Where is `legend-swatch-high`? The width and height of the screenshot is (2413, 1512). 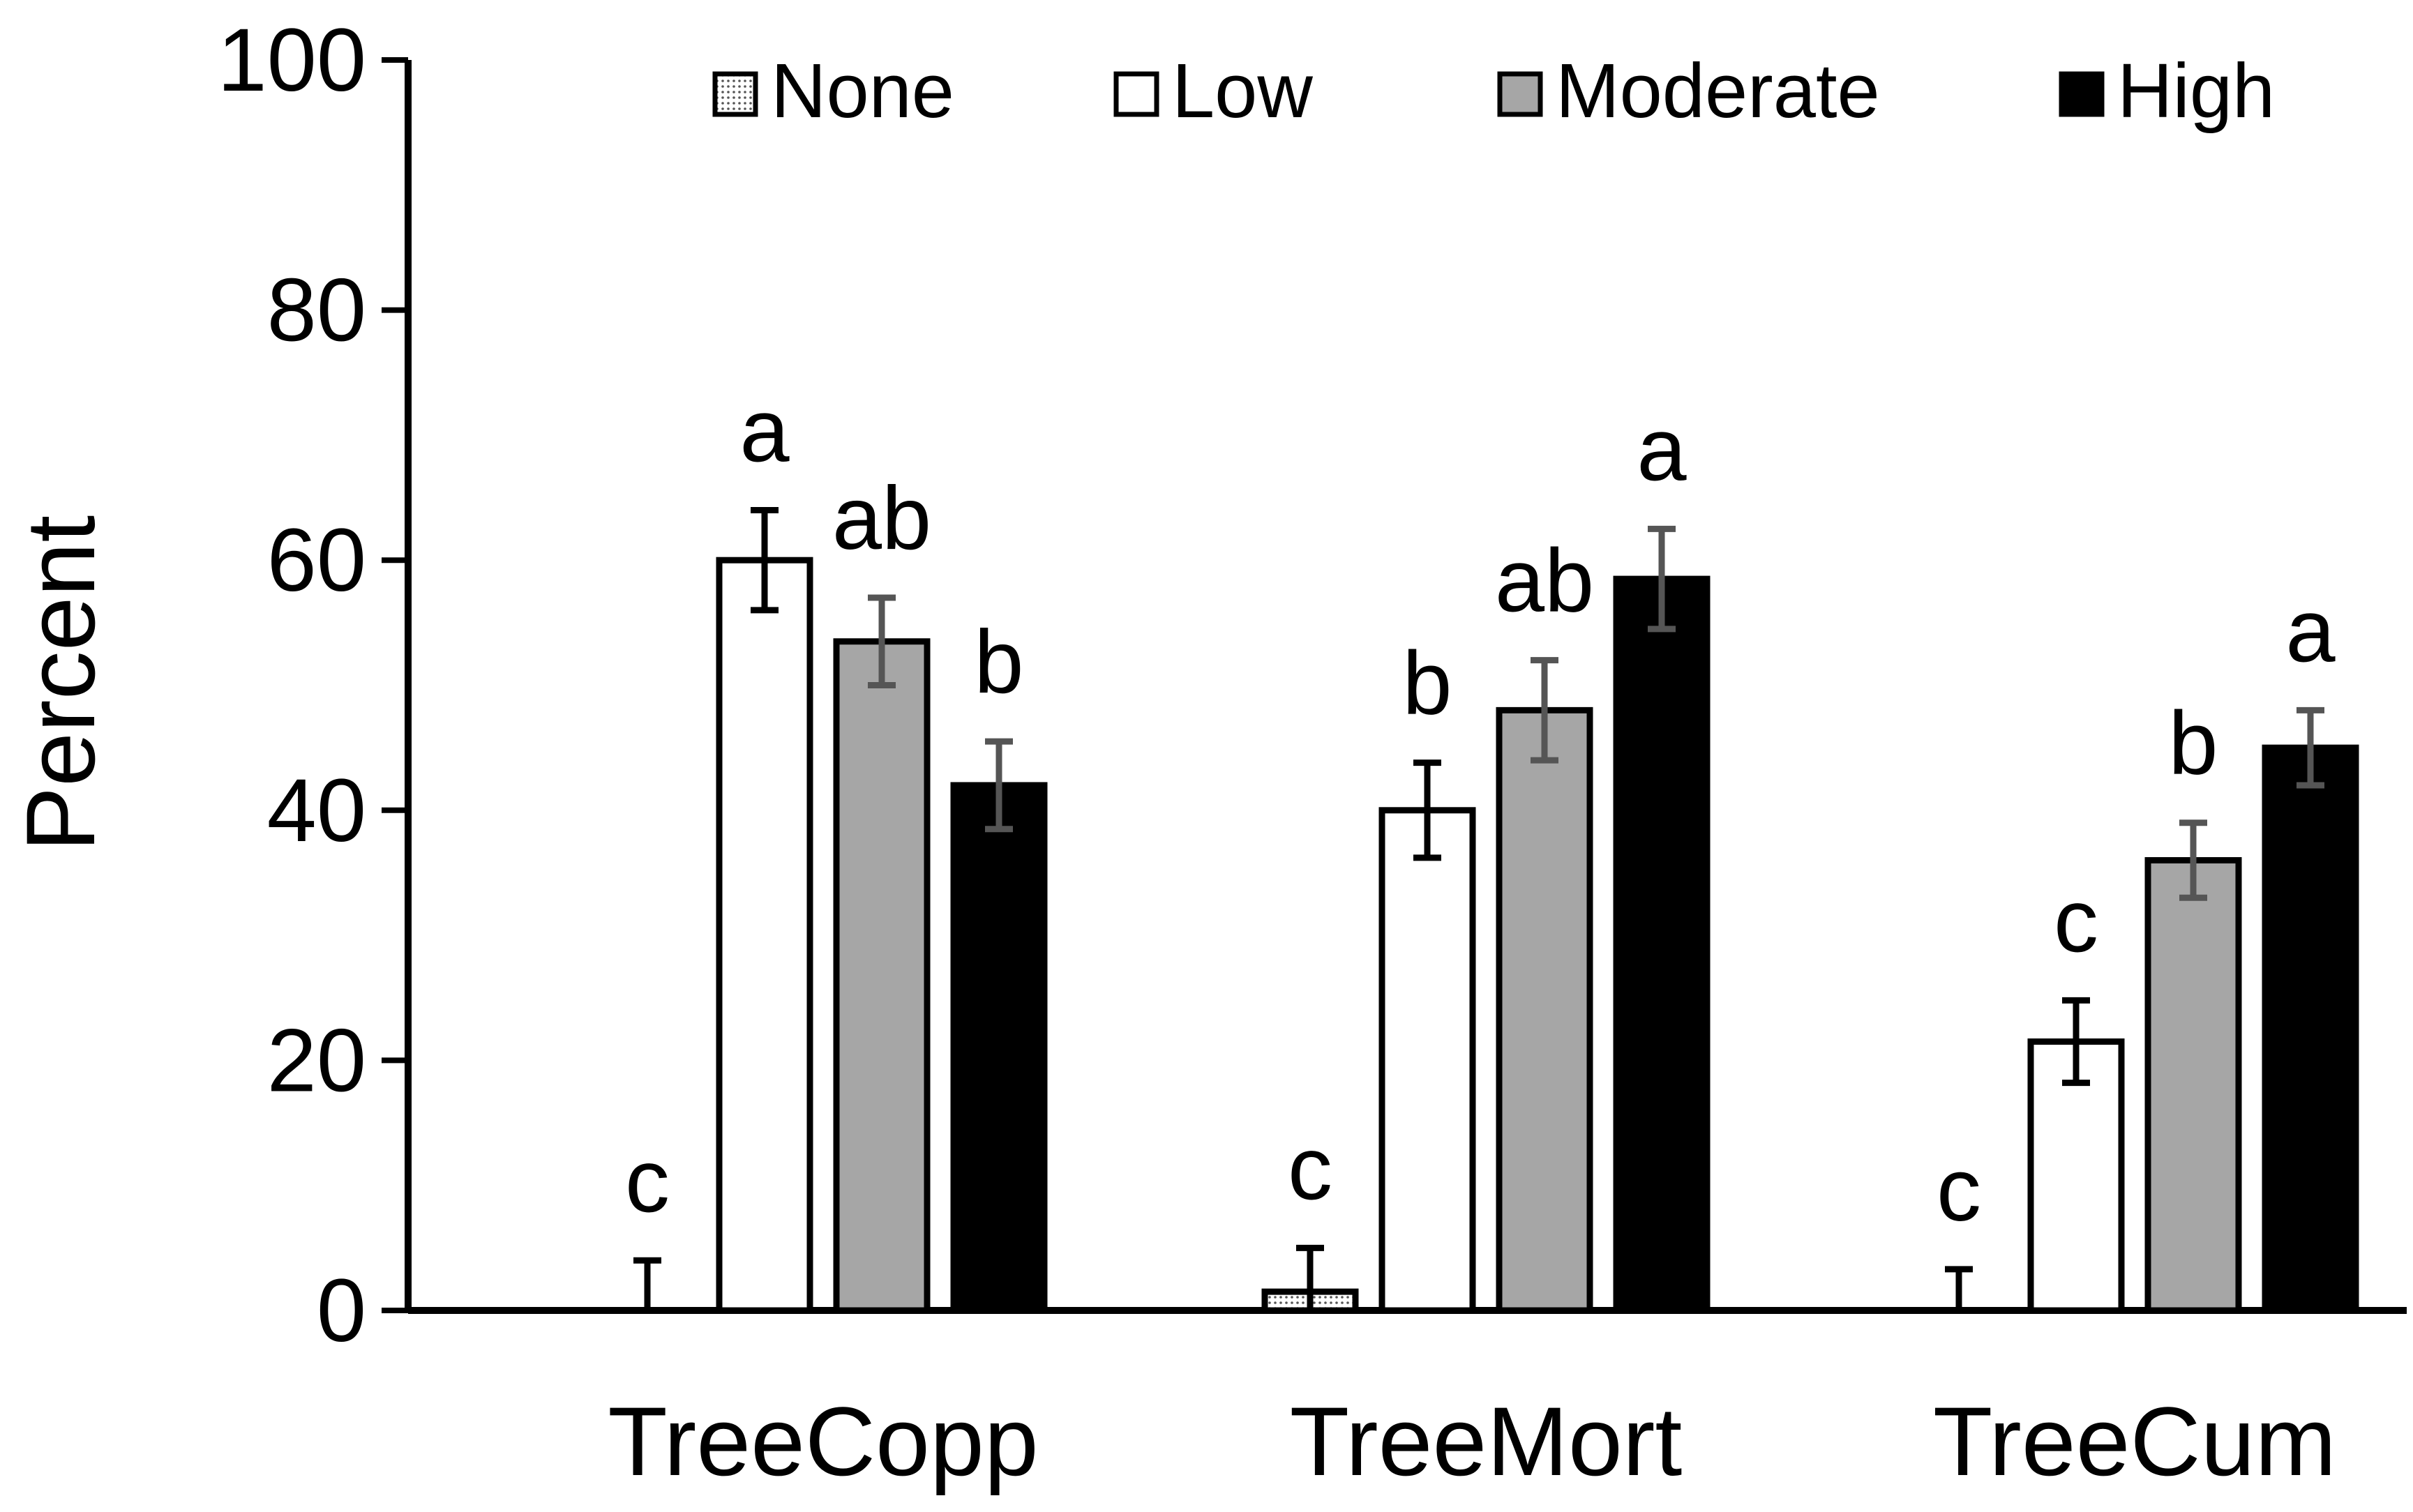 legend-swatch-high is located at coordinates (2082, 94).